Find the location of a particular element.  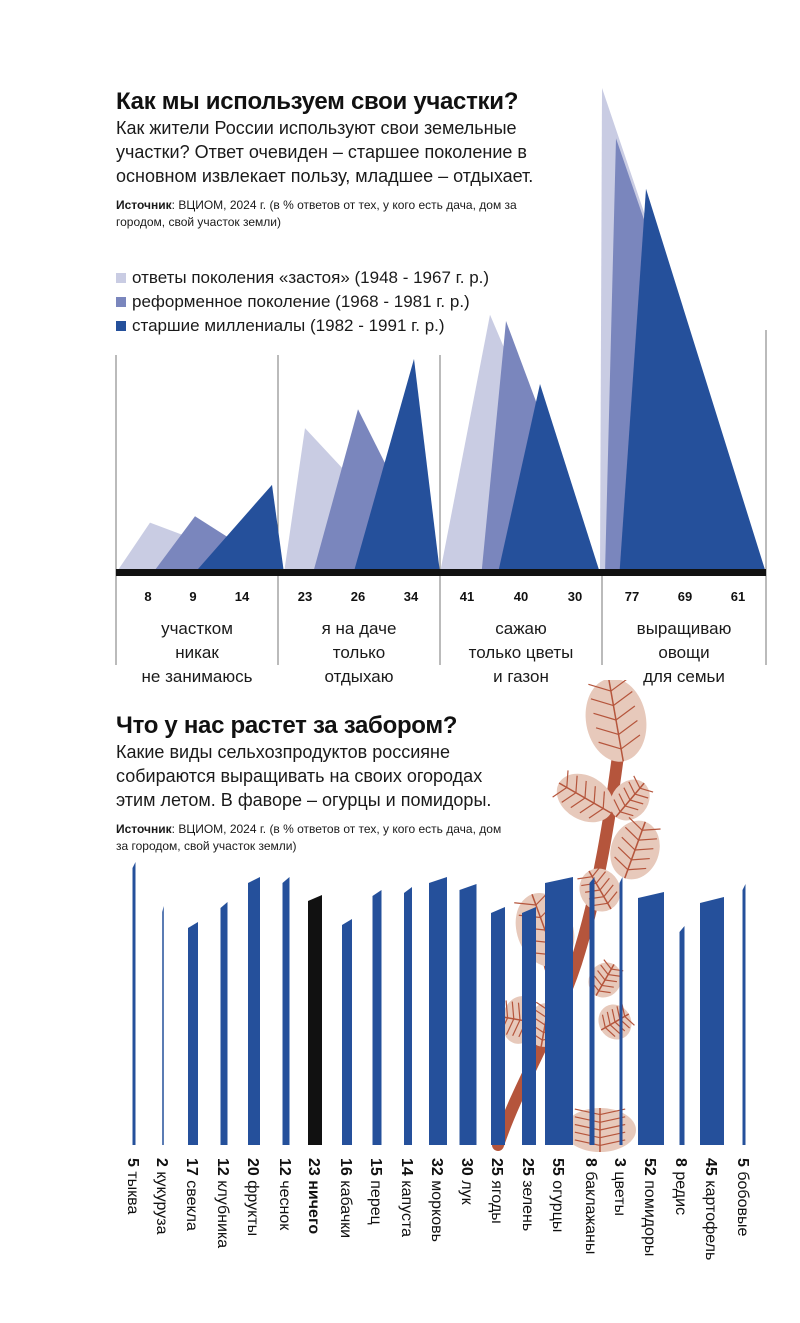

crop-name: картофель is located at coordinates (710, 1220).